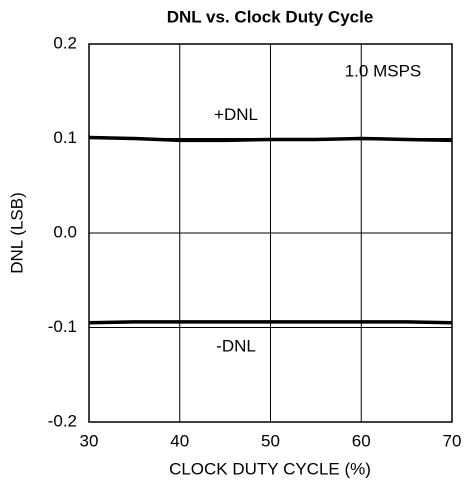  I want to click on series-label: -DNL, so click(236, 345).